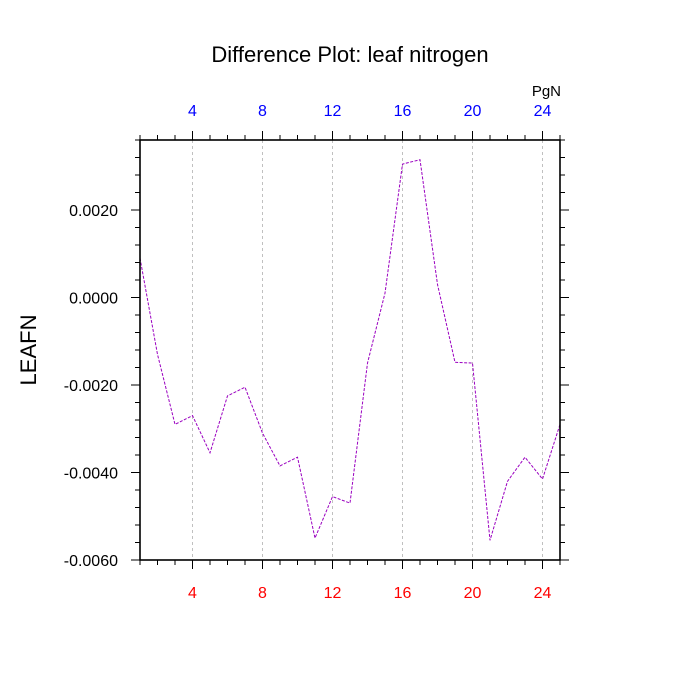 Image resolution: width=700 pixels, height=700 pixels. What do you see at coordinates (543, 111) in the screenshot?
I see `x-tick-label-top: 24` at bounding box center [543, 111].